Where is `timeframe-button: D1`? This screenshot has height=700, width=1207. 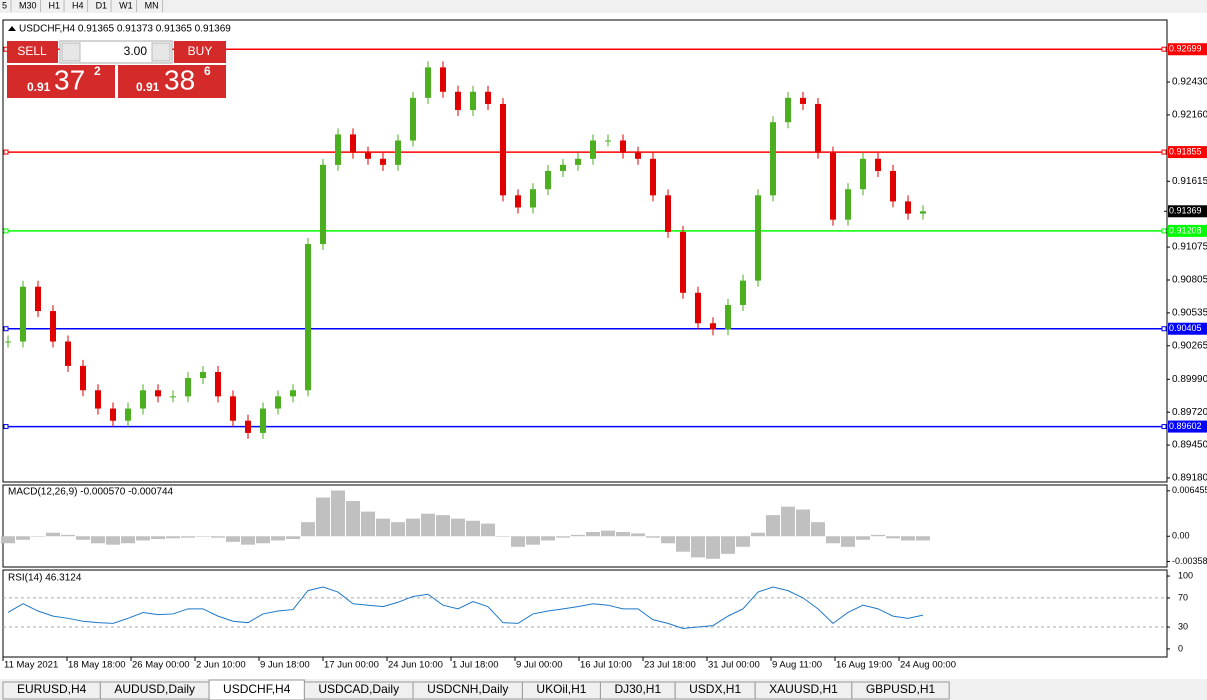
timeframe-button: D1 is located at coordinates (102, 5).